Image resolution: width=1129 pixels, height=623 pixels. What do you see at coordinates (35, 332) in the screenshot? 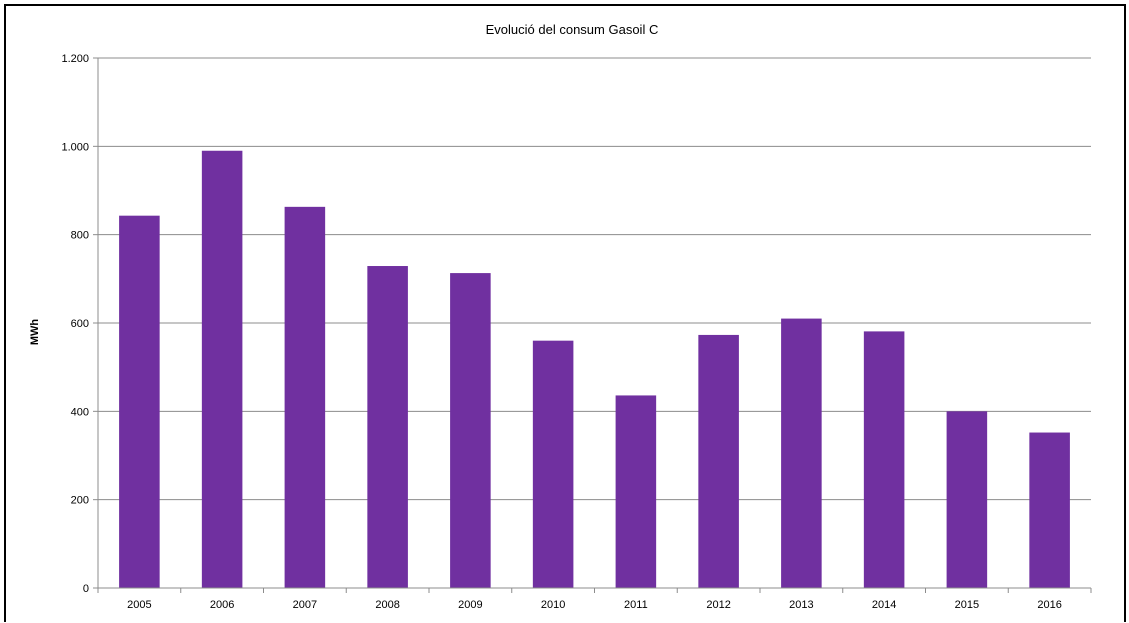
I see `y-axis-label: MWh` at bounding box center [35, 332].